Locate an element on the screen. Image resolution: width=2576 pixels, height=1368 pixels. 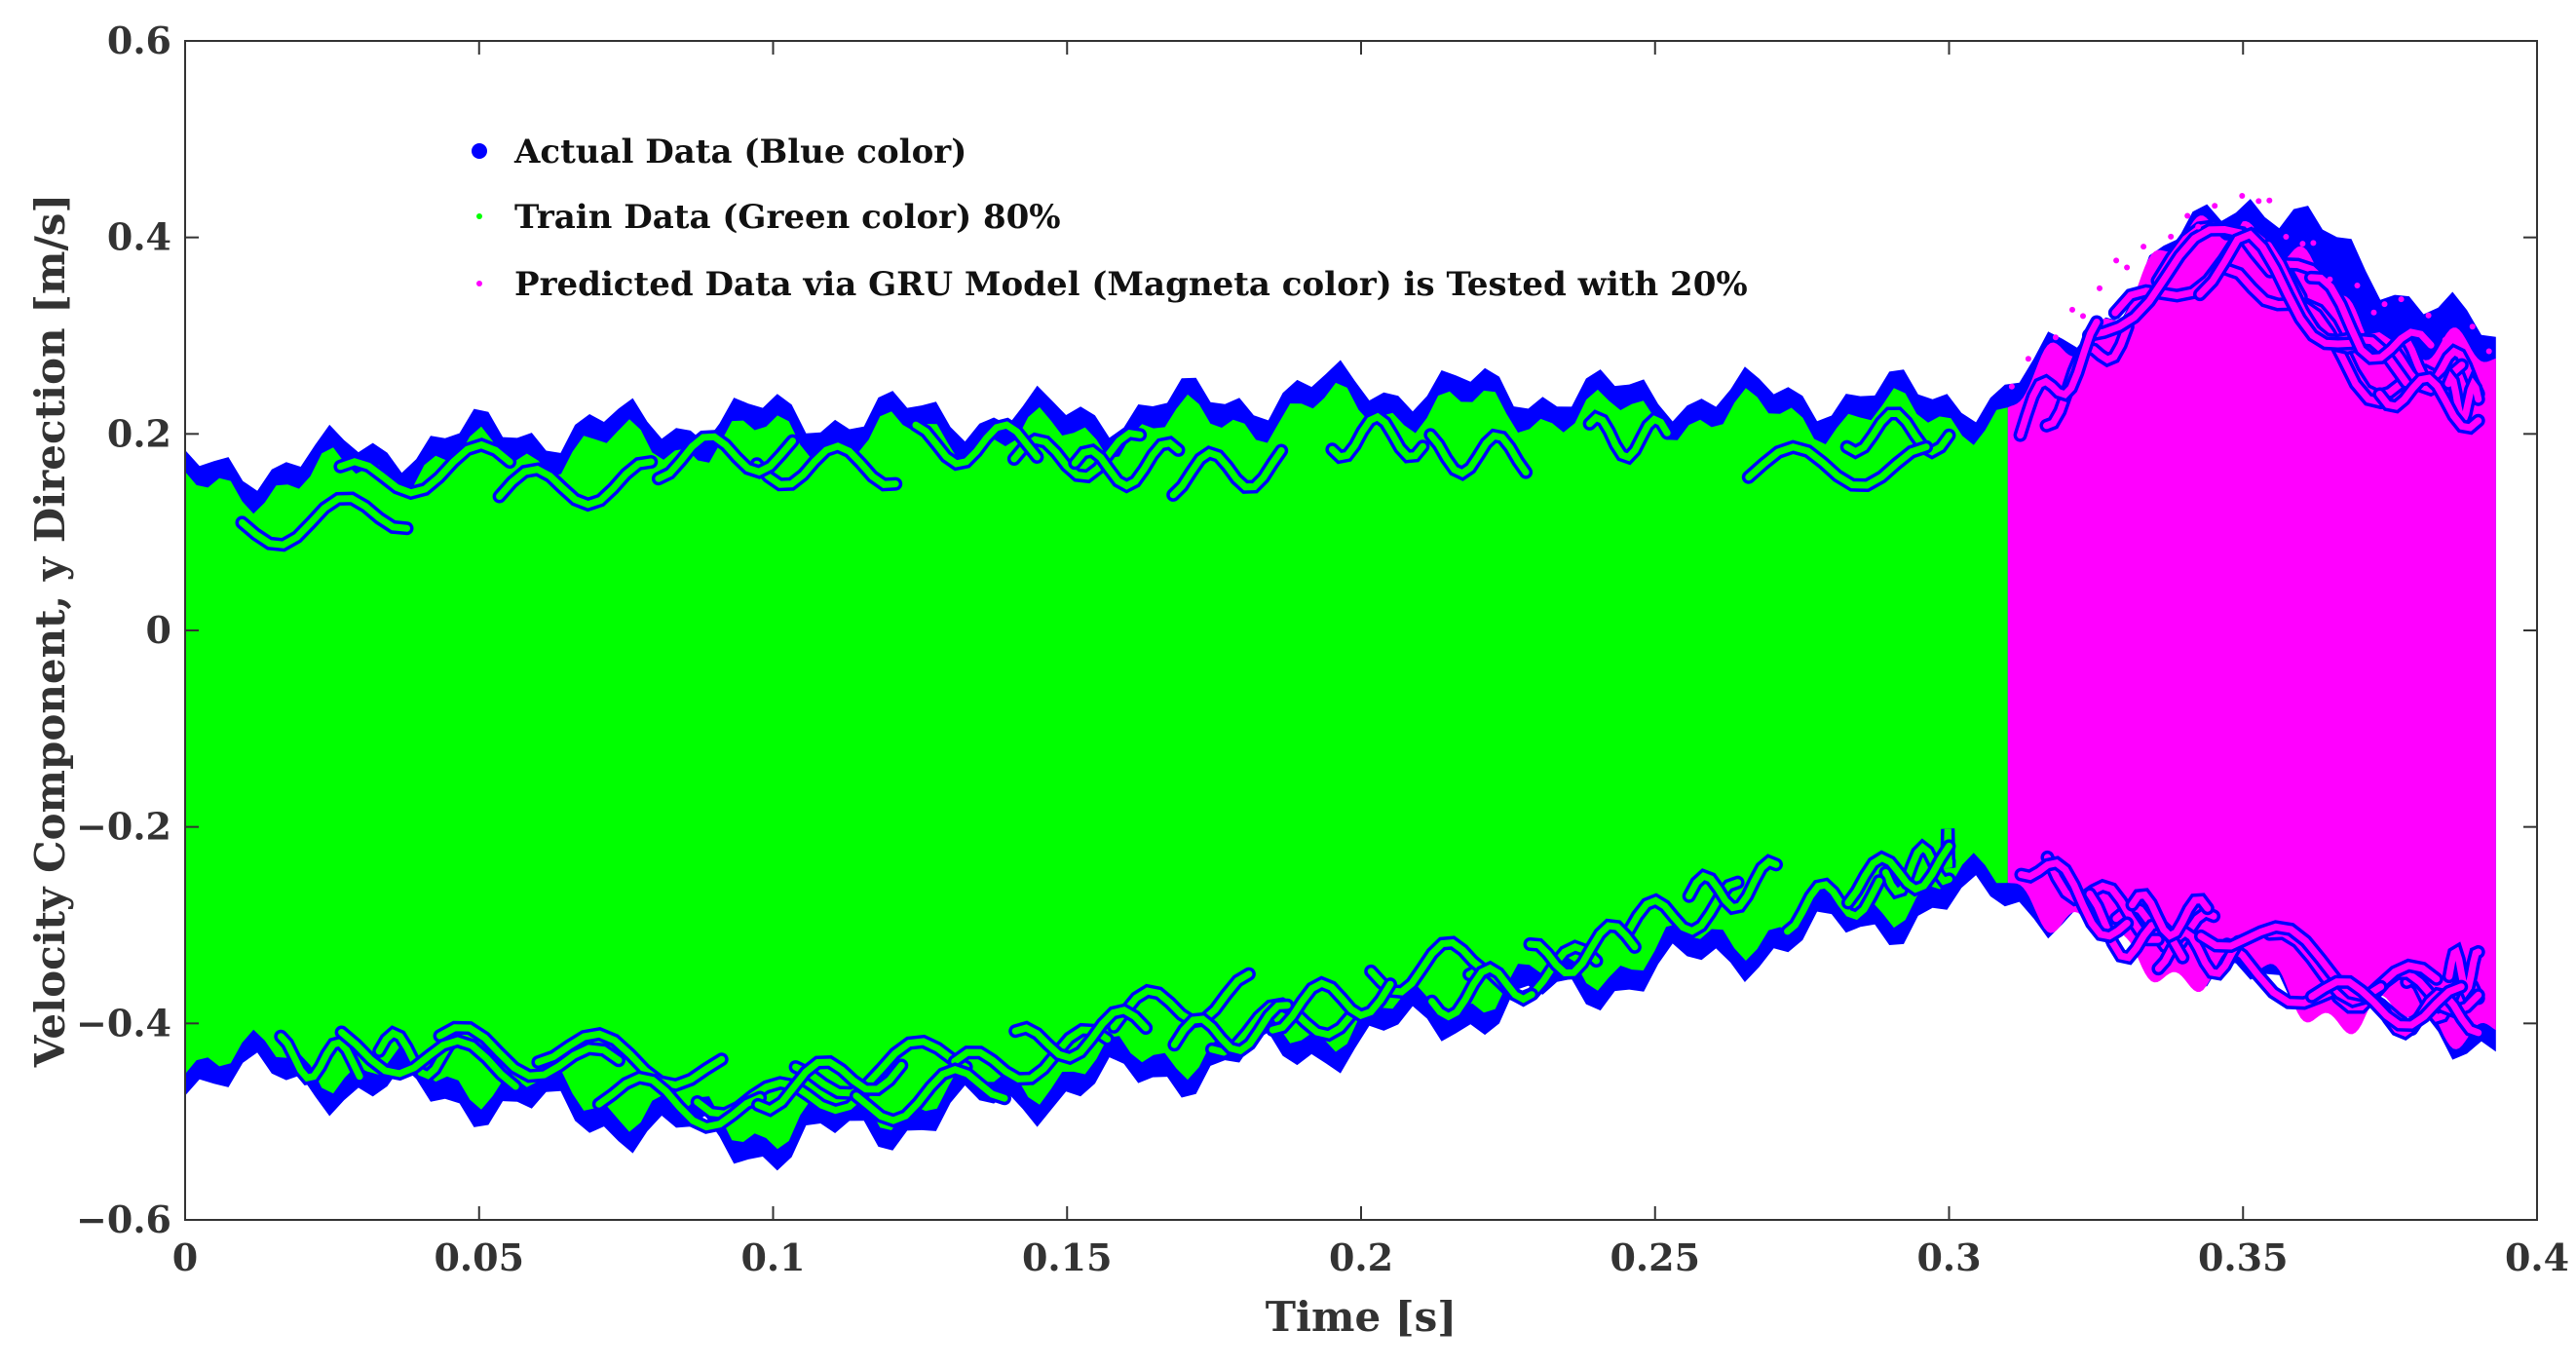
x-tick-label: 0.3 is located at coordinates (1948, 1257).